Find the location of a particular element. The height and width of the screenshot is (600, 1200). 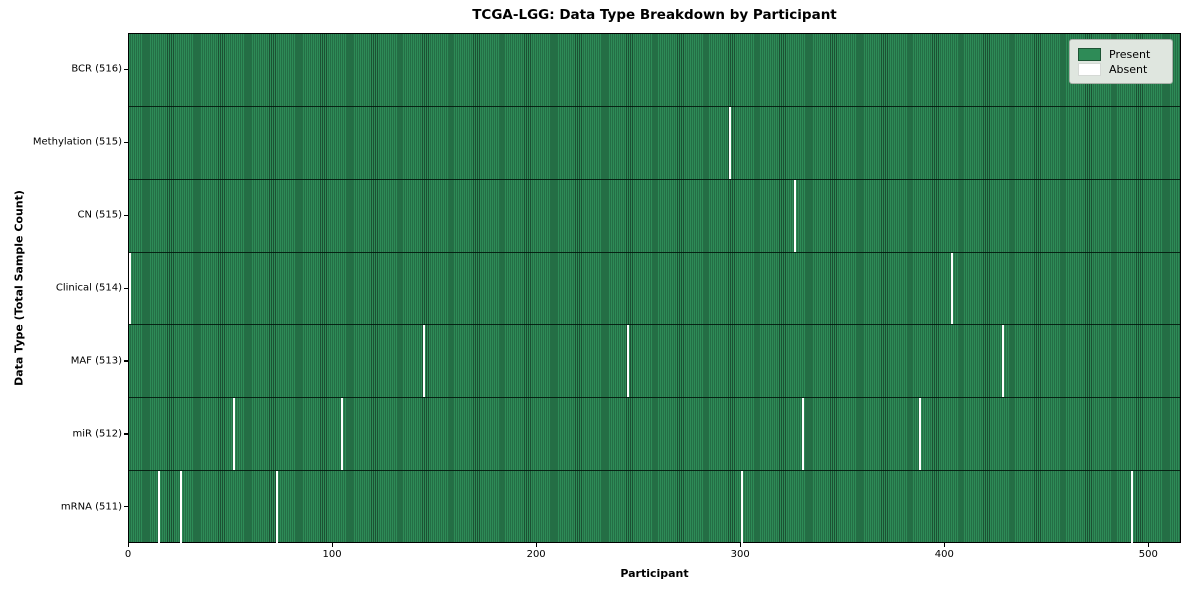

row-mrna is located at coordinates (654, 507).